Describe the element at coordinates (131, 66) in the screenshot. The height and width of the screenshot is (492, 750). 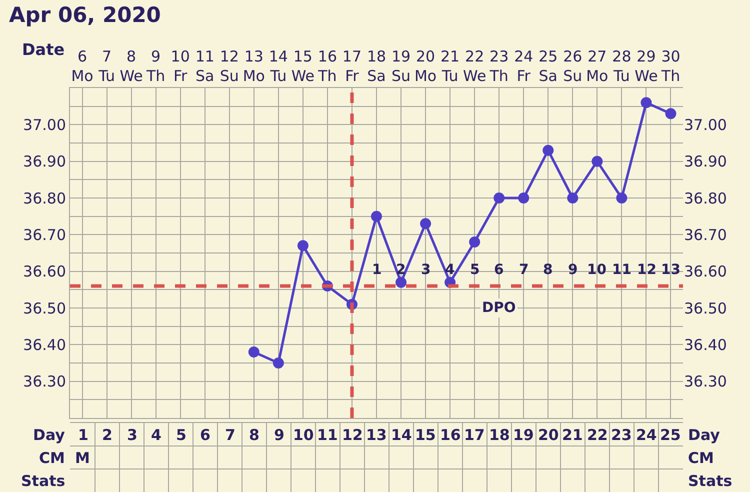
I see `x-tick-label: 8 We` at that location.